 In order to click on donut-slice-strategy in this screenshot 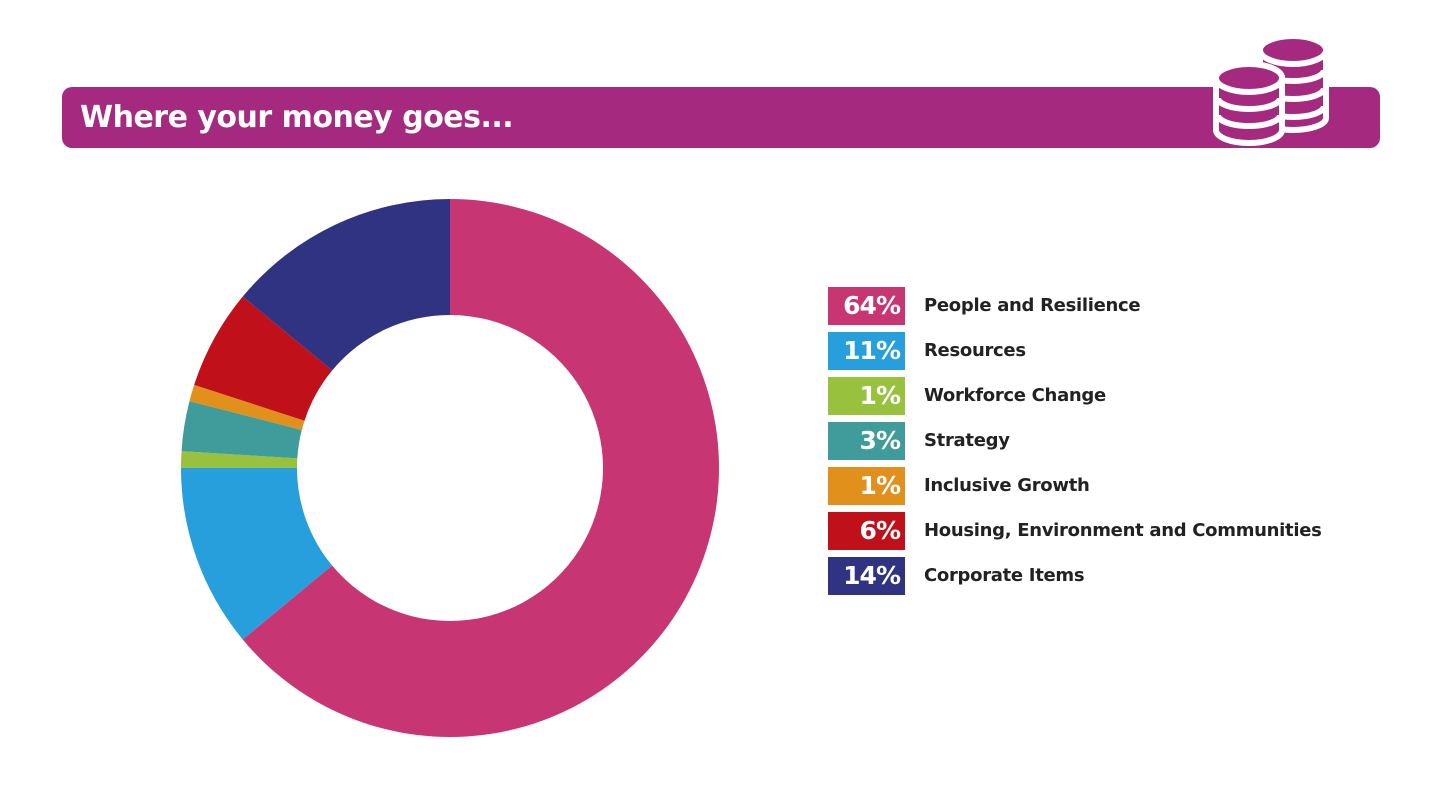, I will do `click(241, 430)`.